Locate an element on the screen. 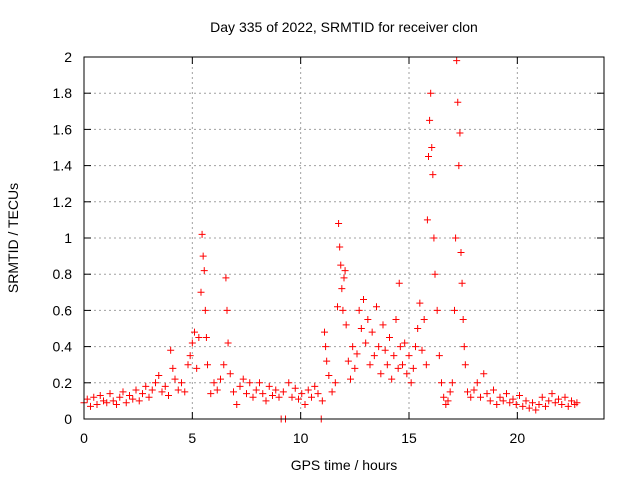 The image size is (640, 480). y-tick-label: 2 is located at coordinates (68, 57).